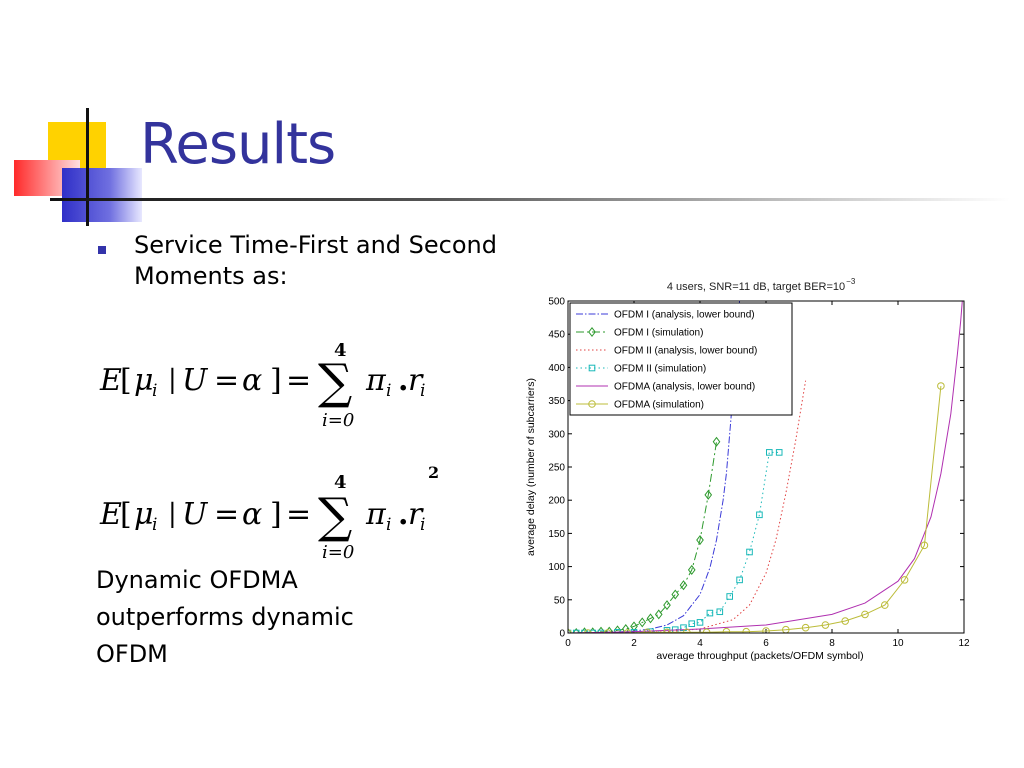 This screenshot has width=1024, height=768. Describe the element at coordinates (700, 643) in the screenshot. I see `x-tick-label: 4` at that location.